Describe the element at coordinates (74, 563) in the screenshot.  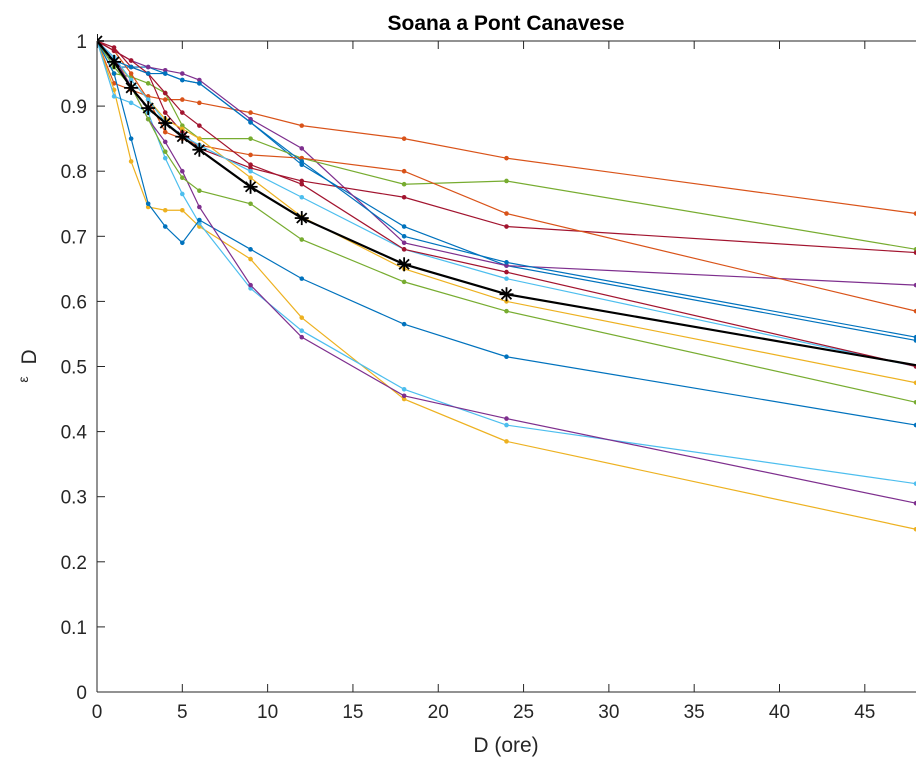
I see `y-tick-label: 0.2` at that location.